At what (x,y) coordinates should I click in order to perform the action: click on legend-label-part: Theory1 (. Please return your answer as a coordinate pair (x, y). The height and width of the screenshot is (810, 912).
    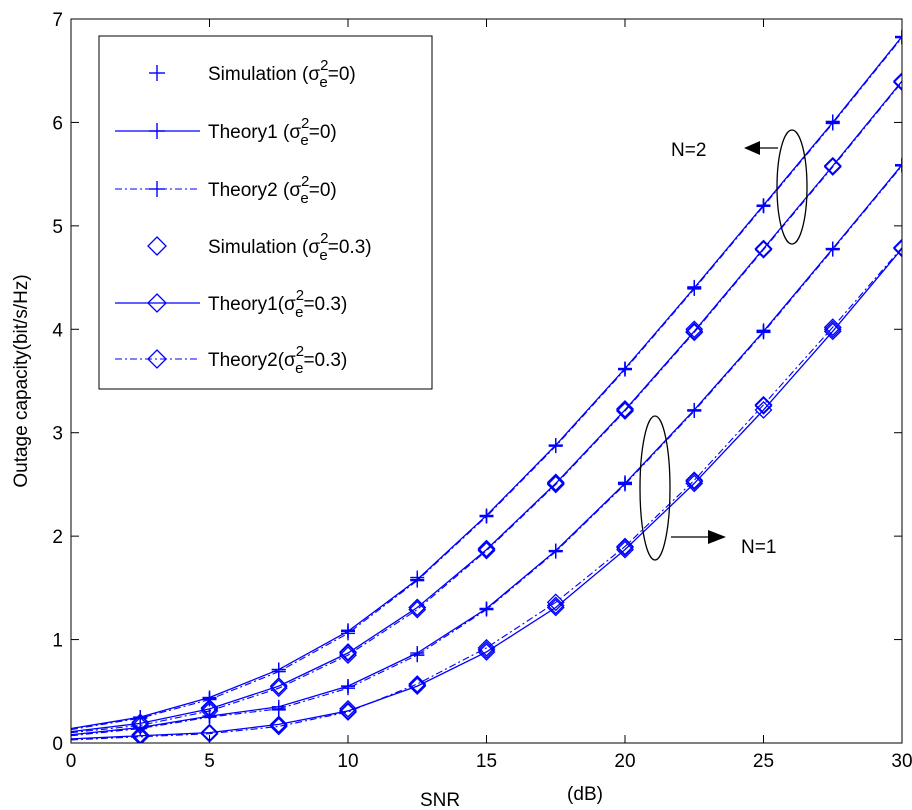
    Looking at the image, I should click on (249, 132).